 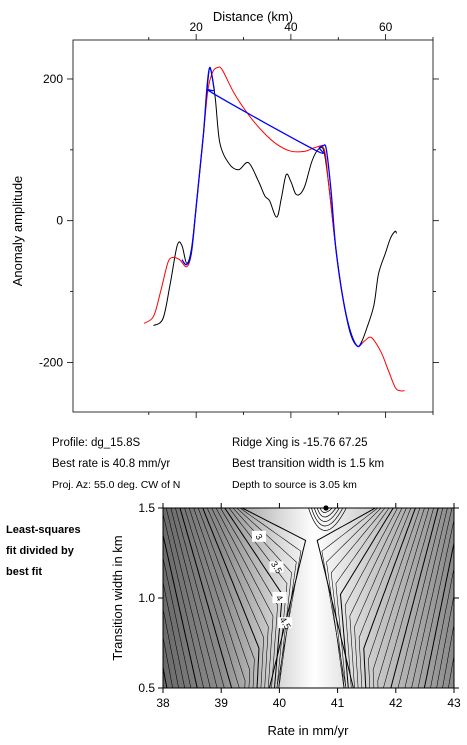 I want to click on source-depth: Depth to source is 3.05 km, so click(x=294, y=485).